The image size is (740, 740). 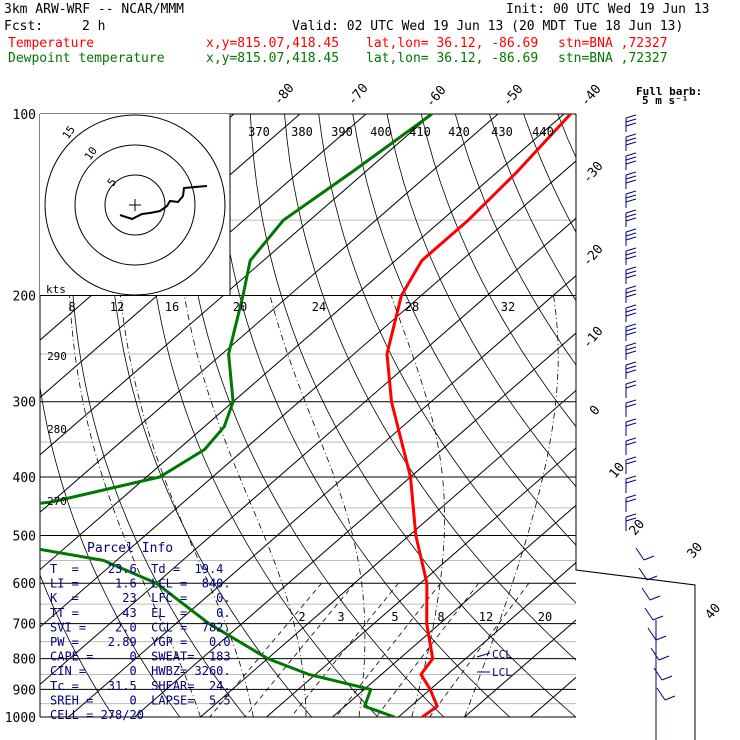 I want to click on mixing-ratio-label: 8, so click(x=440, y=617).